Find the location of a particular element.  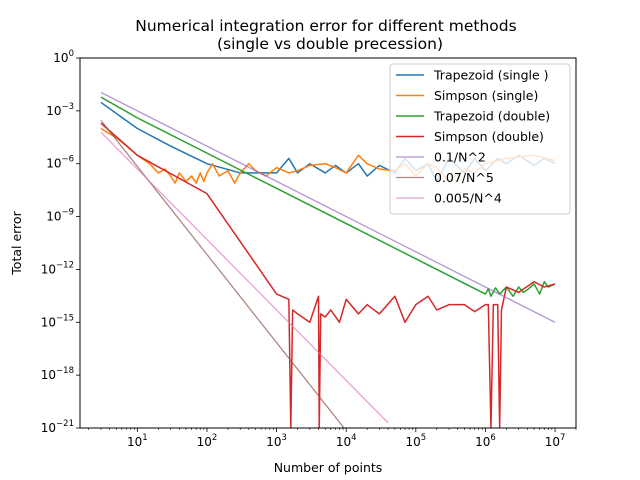

x-tick-label-3: 10⁴ is located at coordinates (346, 441).